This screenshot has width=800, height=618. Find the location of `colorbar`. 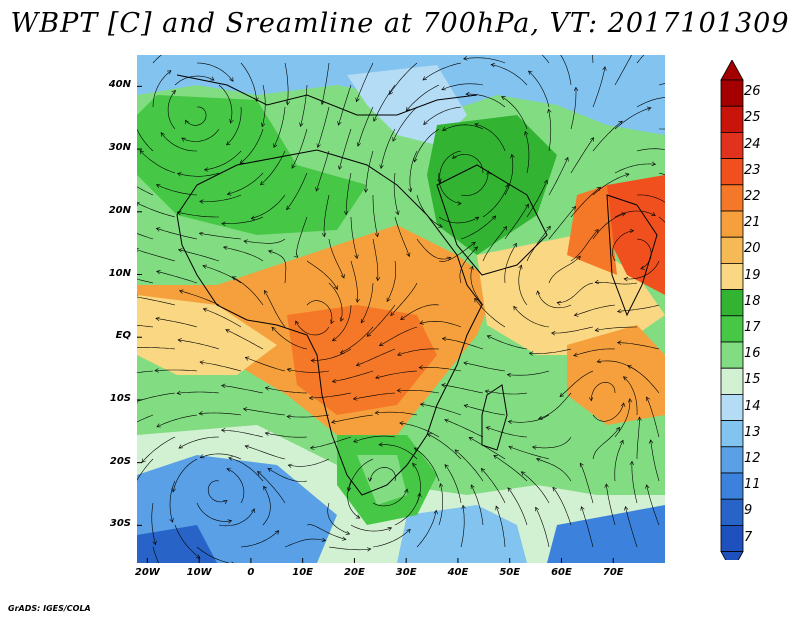

colorbar is located at coordinates (732, 310).